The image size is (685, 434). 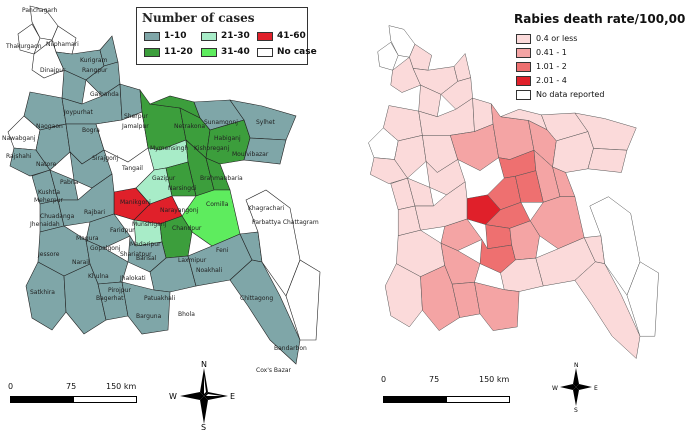 I want to click on district-label: Rajshahi, so click(x=19, y=156).